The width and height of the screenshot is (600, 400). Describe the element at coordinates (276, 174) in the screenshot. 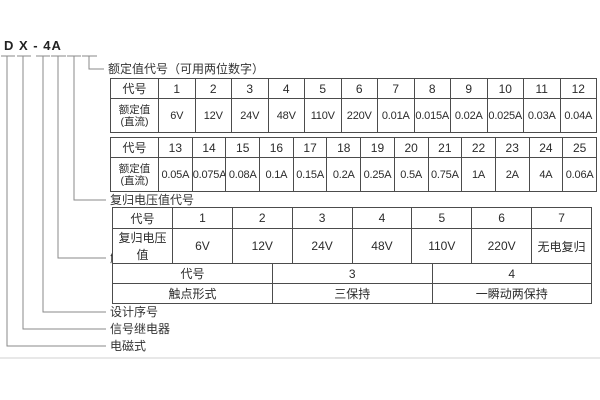

I see `value-cell: 0.1A` at that location.